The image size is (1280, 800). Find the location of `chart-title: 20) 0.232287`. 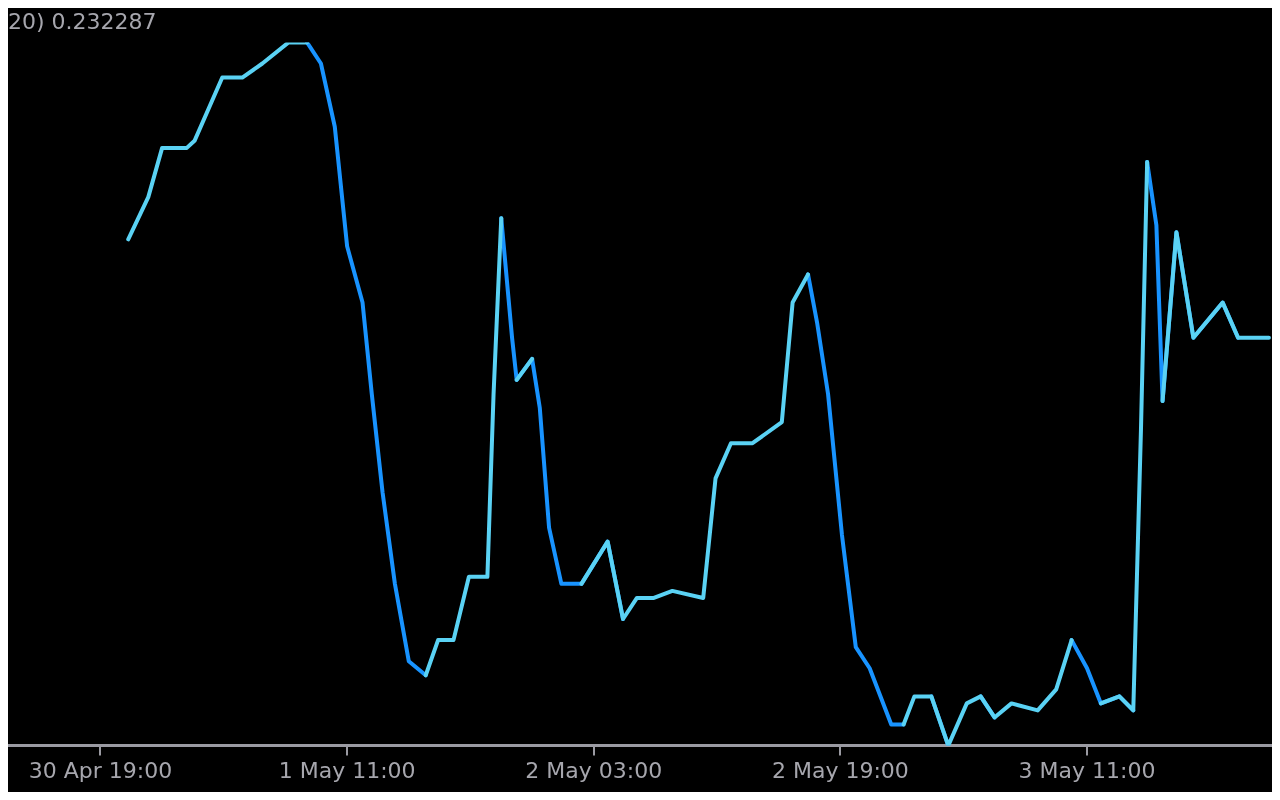

chart-title: 20) 0.232287 is located at coordinates (82, 21).